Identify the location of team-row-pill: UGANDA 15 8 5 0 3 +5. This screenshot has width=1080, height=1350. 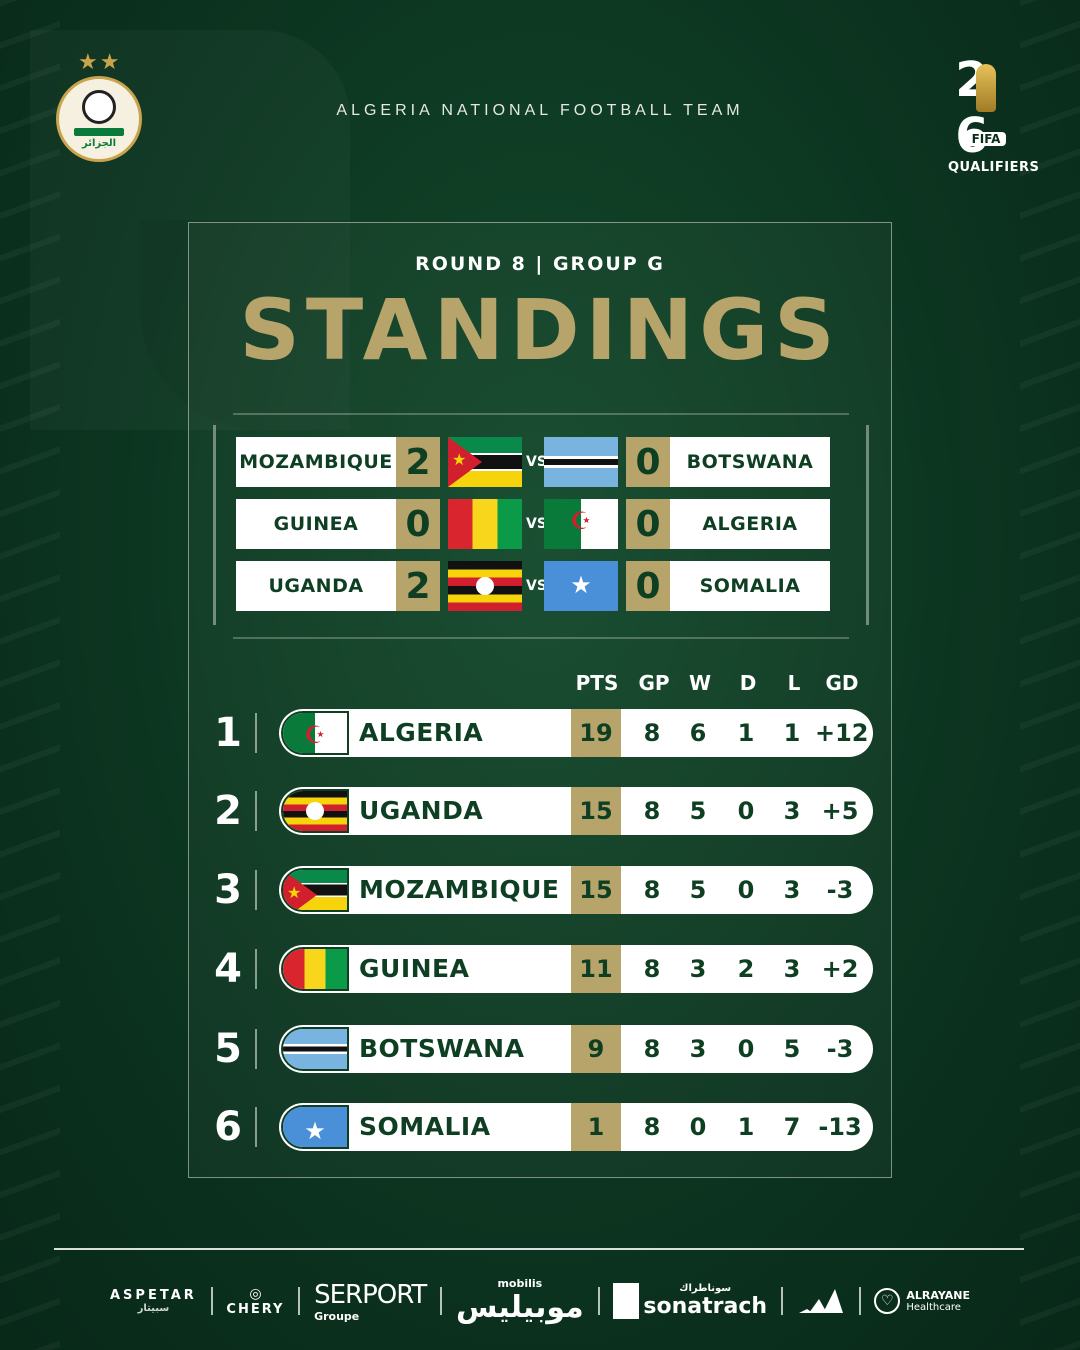
(576, 811).